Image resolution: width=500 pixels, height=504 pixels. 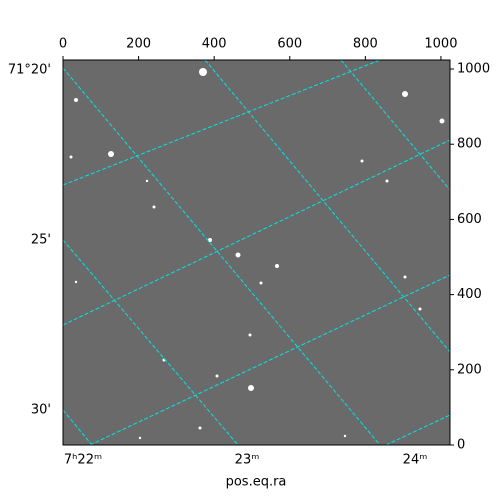 I want to click on y-tick-label: 0, so click(x=461, y=445).